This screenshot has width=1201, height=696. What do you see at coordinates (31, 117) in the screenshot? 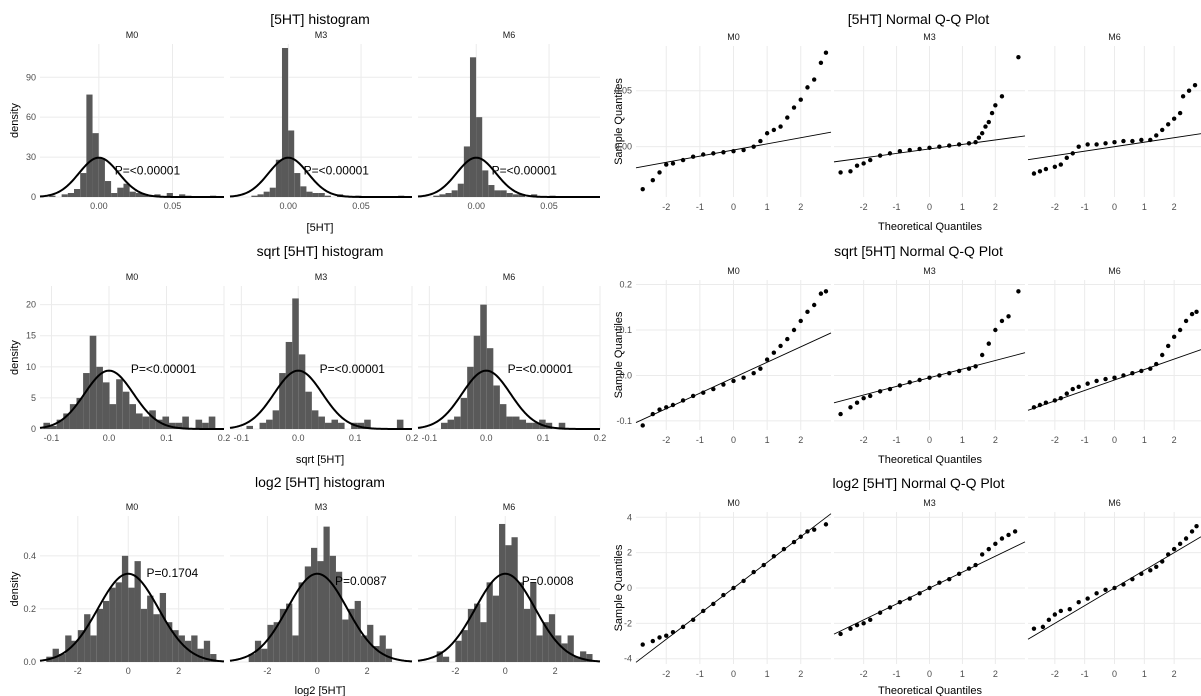
I see `y-tick-label: 60` at bounding box center [31, 117].